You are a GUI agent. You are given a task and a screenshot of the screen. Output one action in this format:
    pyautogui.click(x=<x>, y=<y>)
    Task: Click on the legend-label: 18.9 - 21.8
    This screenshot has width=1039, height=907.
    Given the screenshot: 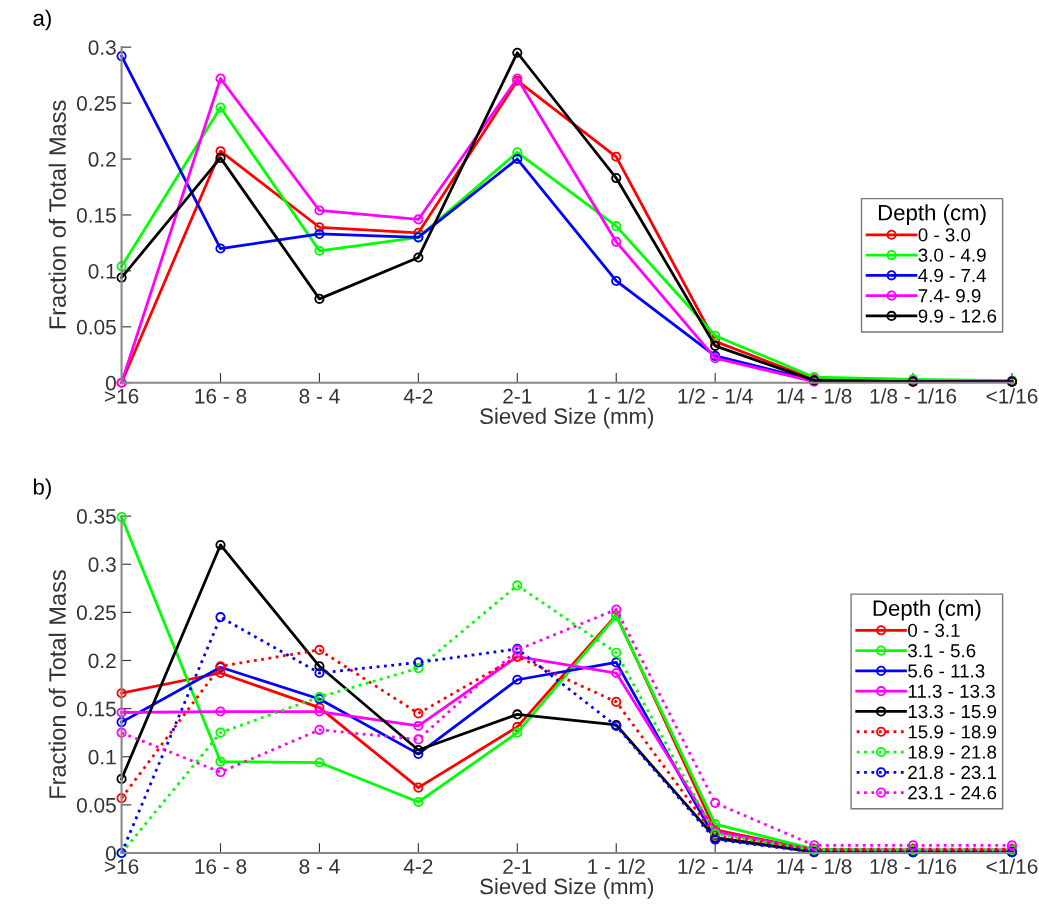 What is the action you would take?
    pyautogui.click(x=952, y=752)
    